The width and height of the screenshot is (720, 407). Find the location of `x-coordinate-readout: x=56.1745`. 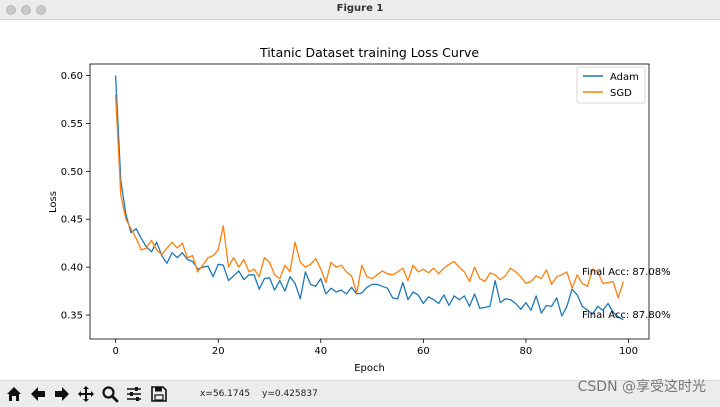

x-coordinate-readout: x=56.1745 is located at coordinates (225, 394).